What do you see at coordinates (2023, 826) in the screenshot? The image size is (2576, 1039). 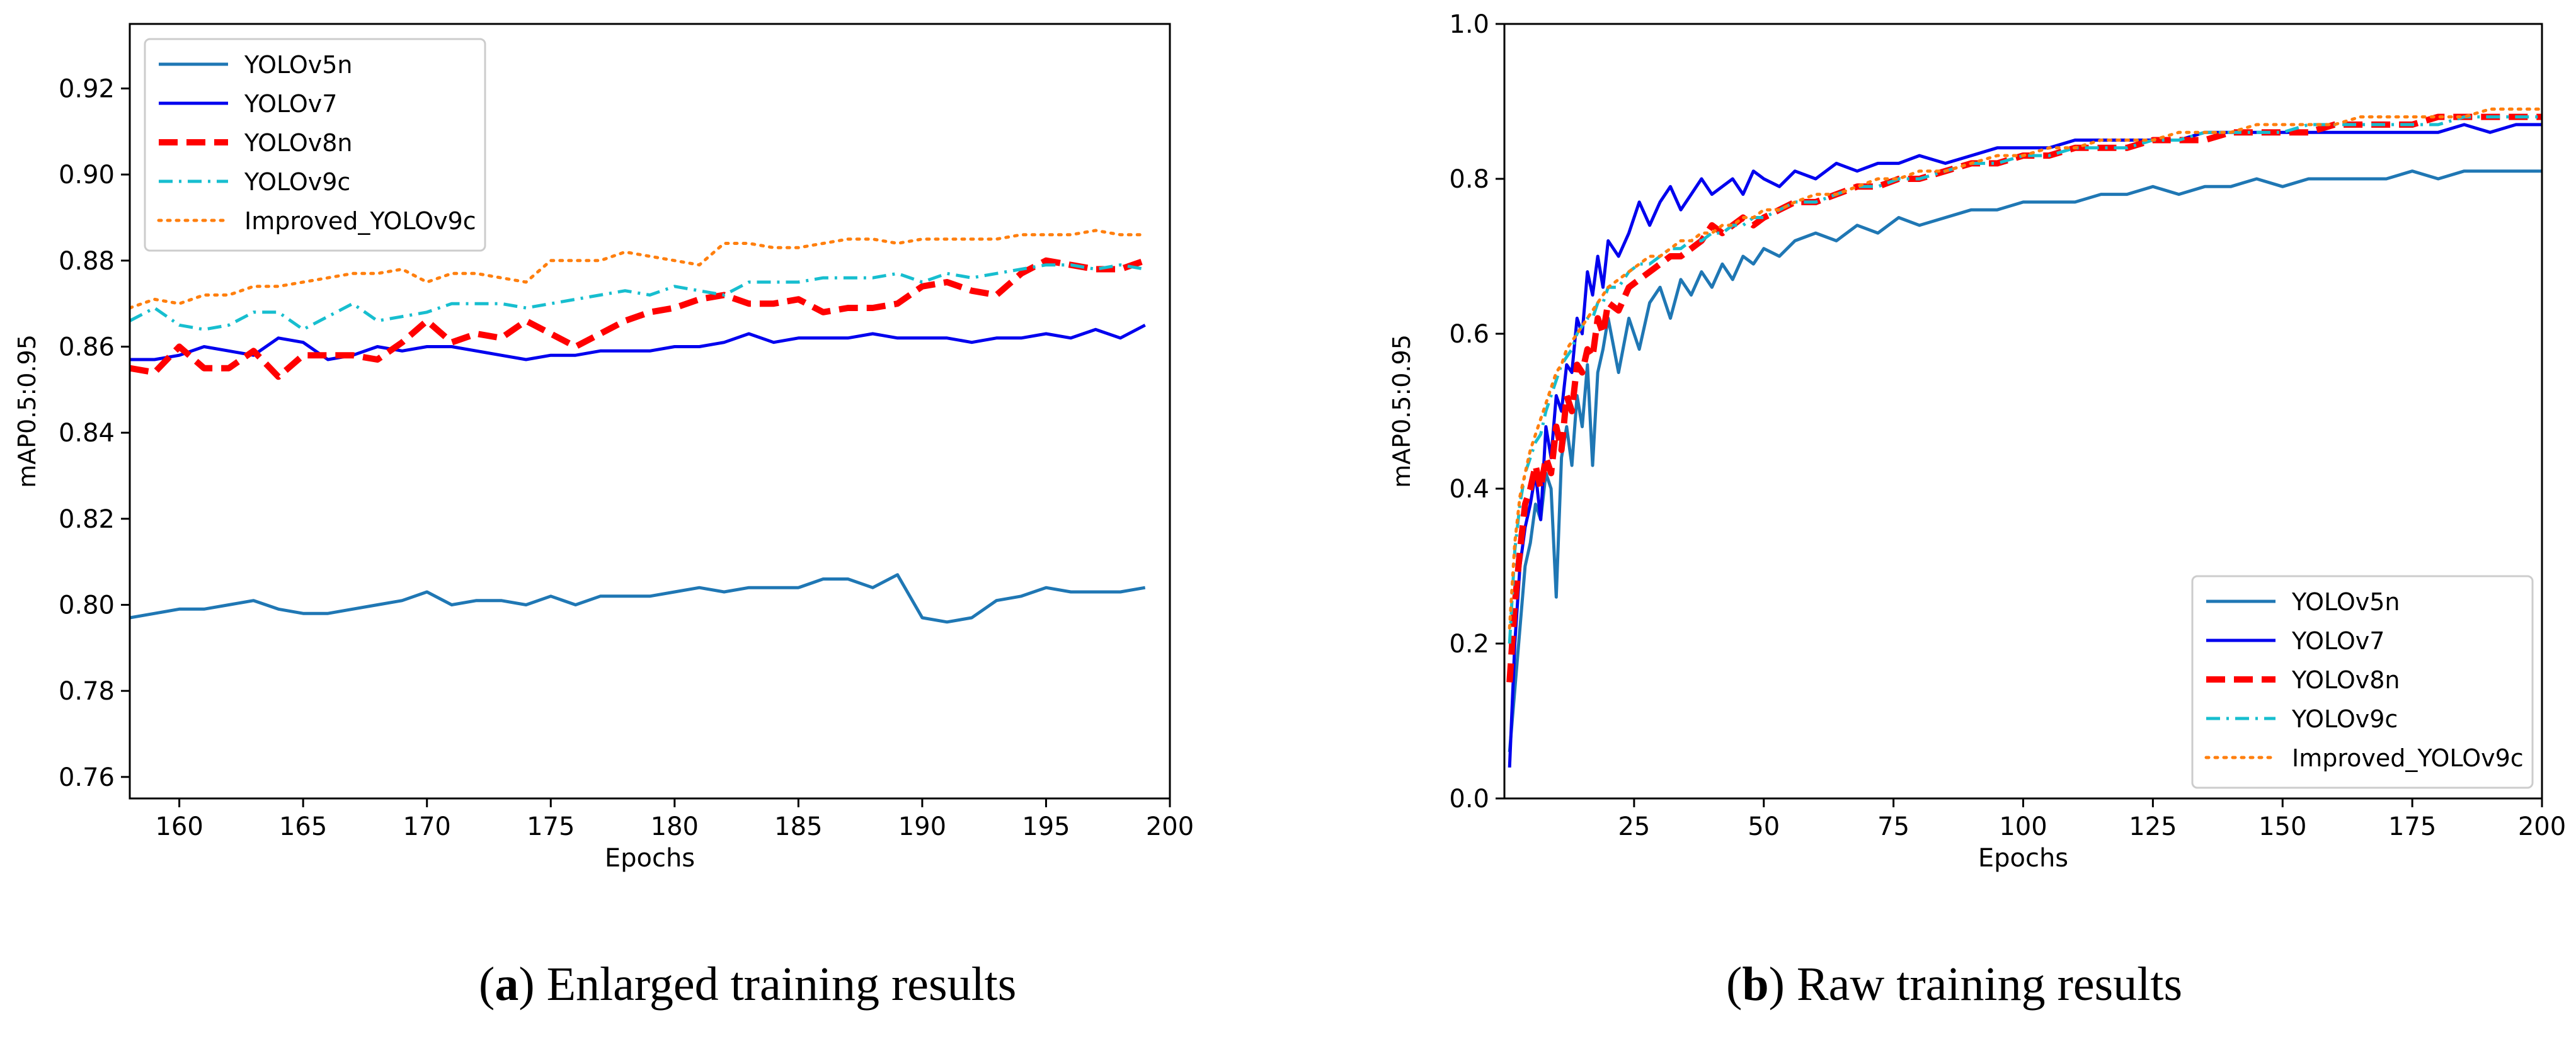 I see `x-tick-label: 100` at bounding box center [2023, 826].